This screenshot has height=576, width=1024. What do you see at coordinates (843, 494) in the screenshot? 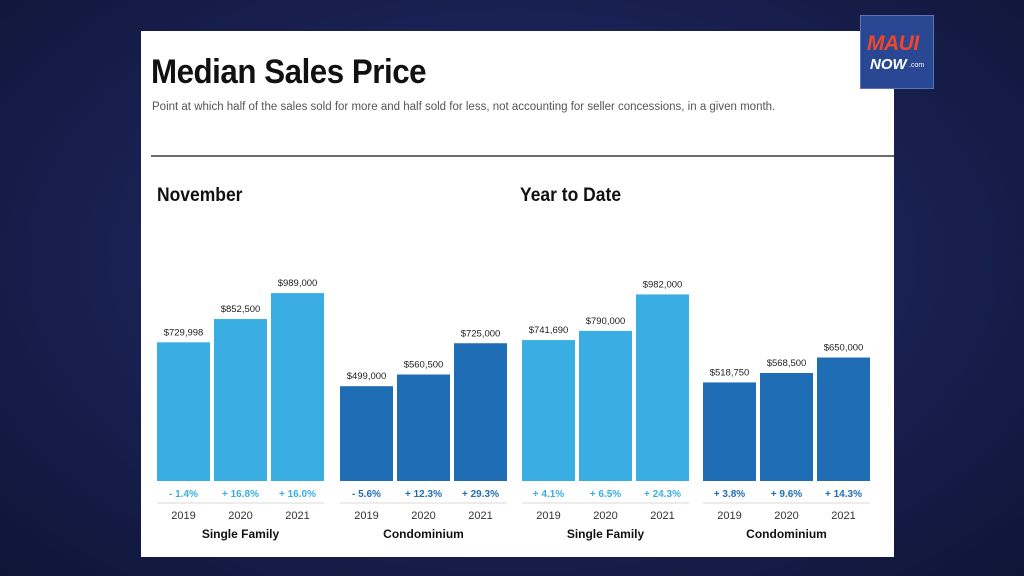
I see `percent-change-label: + 14.3%` at bounding box center [843, 494].